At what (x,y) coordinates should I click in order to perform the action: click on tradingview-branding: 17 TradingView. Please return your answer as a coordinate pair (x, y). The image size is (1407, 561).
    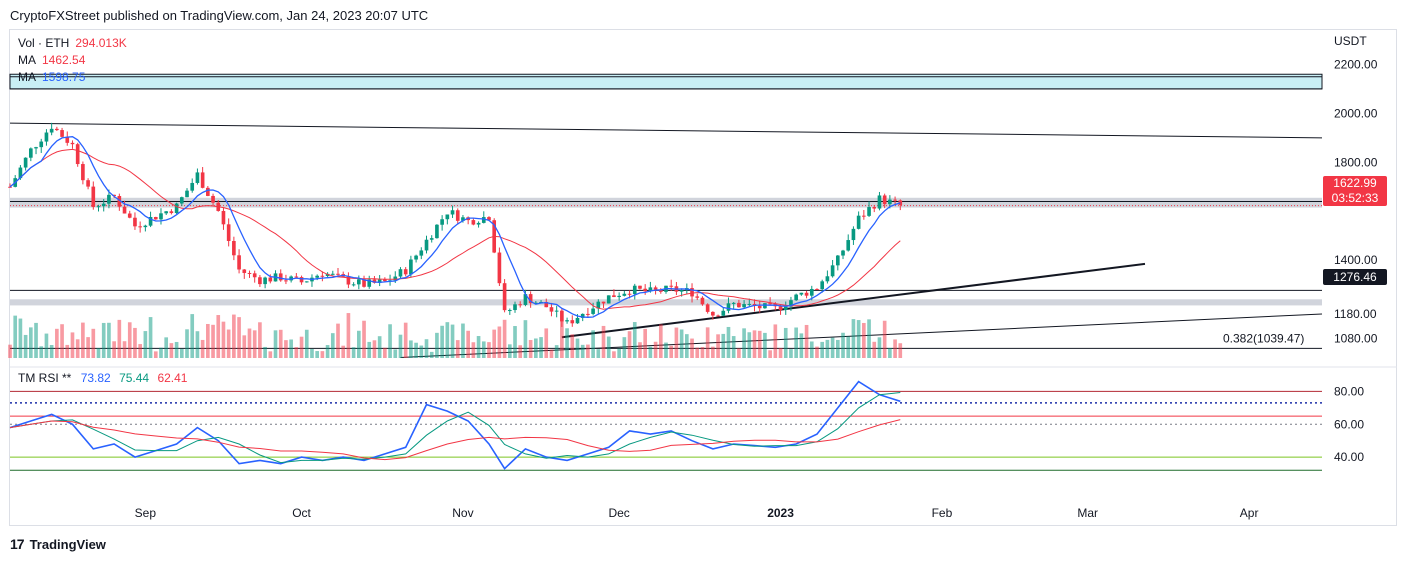
    Looking at the image, I should click on (58, 544).